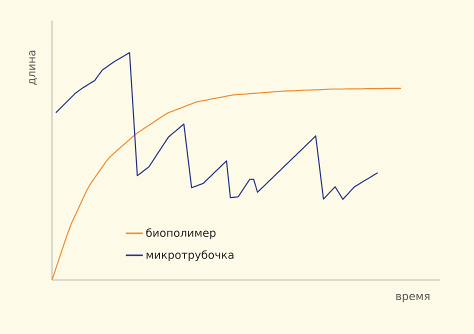 Image resolution: width=474 pixels, height=334 pixels. What do you see at coordinates (33, 67) in the screenshot?
I see `y-axis-title: длина` at bounding box center [33, 67].